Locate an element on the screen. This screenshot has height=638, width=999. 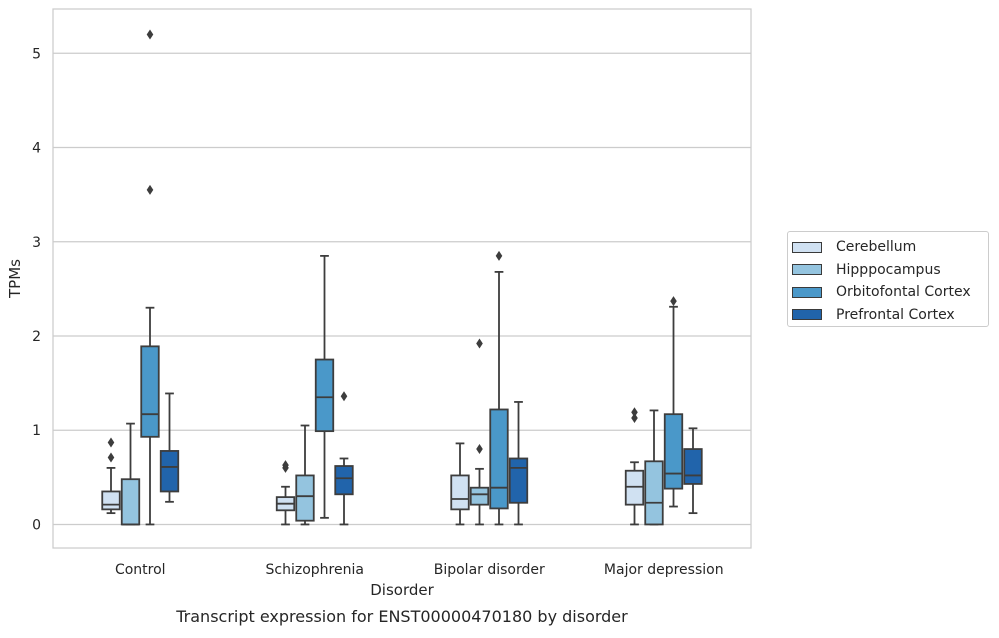
box-orbitofontal-cortex-schizophrenia is located at coordinates (324, 386).